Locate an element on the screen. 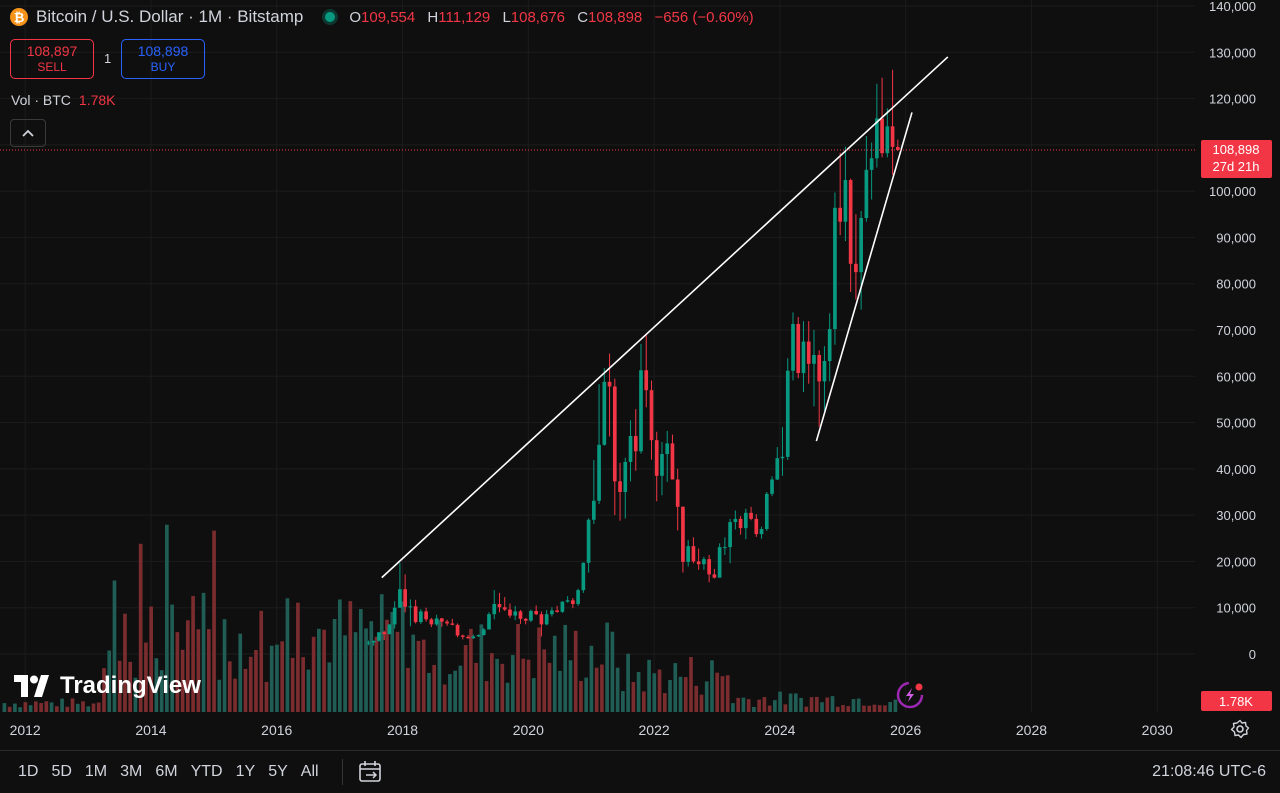 This screenshot has width=1280, height=793. volume-tag: 1.78K is located at coordinates (1236, 701).